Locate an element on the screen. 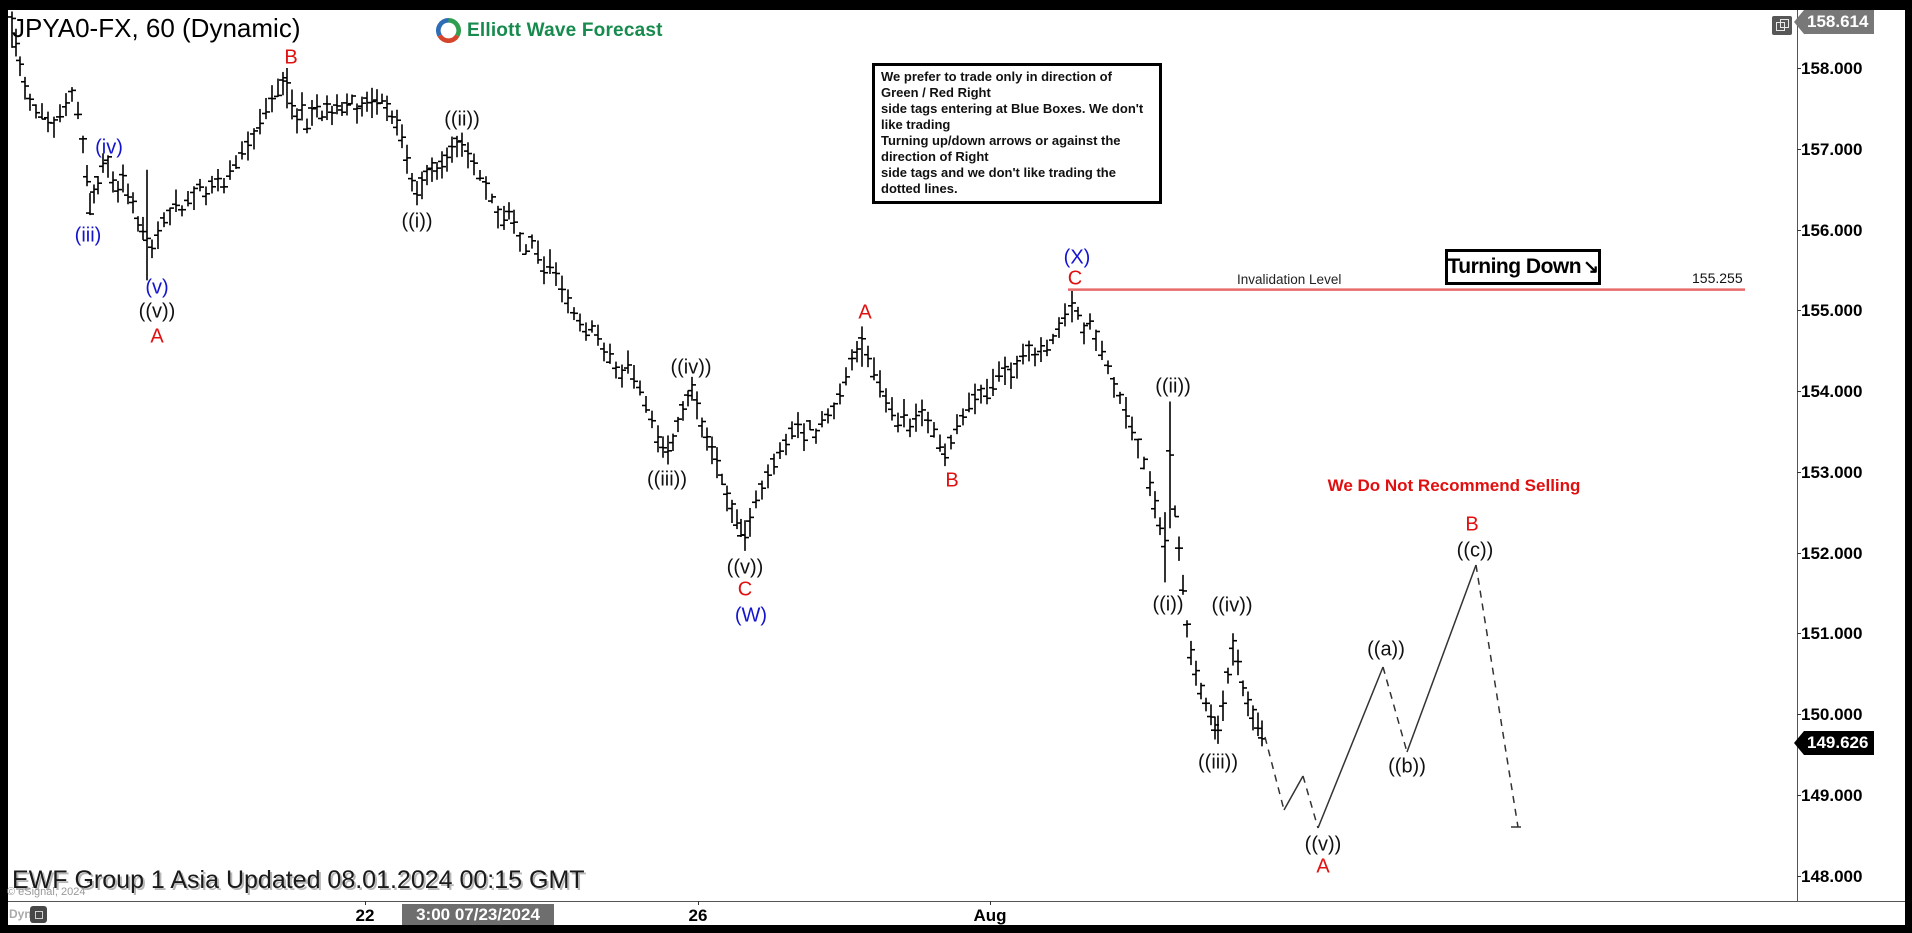 This screenshot has height=933, width=1912. projection-path is located at coordinates (1392, 696).